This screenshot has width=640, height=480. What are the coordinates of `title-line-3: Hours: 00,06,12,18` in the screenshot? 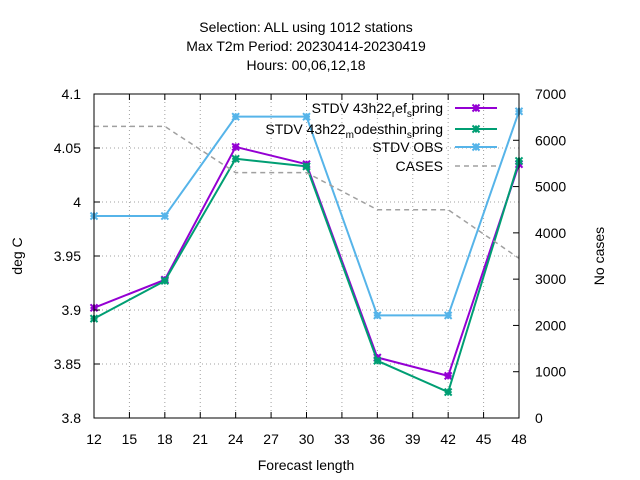 It's located at (305, 65).